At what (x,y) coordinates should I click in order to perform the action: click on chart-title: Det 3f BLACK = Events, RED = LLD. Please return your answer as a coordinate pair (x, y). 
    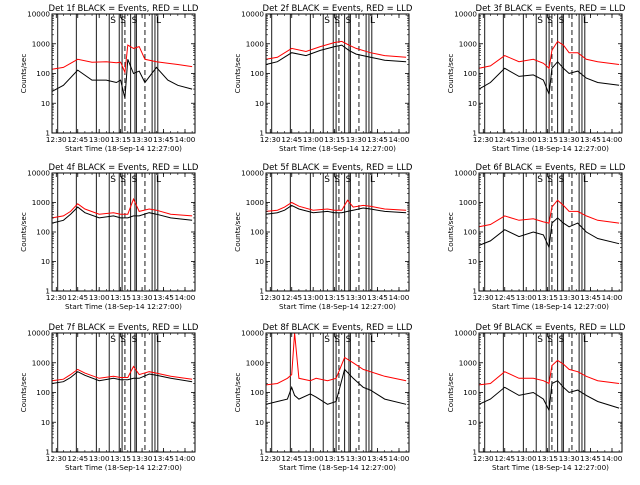
    Looking at the image, I should click on (551, 9).